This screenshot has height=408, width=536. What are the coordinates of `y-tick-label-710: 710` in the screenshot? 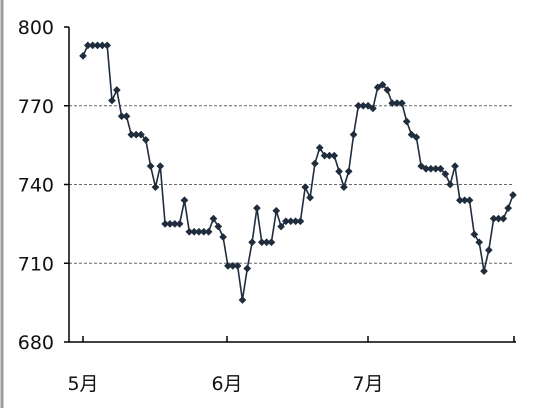 It's located at (36, 264).